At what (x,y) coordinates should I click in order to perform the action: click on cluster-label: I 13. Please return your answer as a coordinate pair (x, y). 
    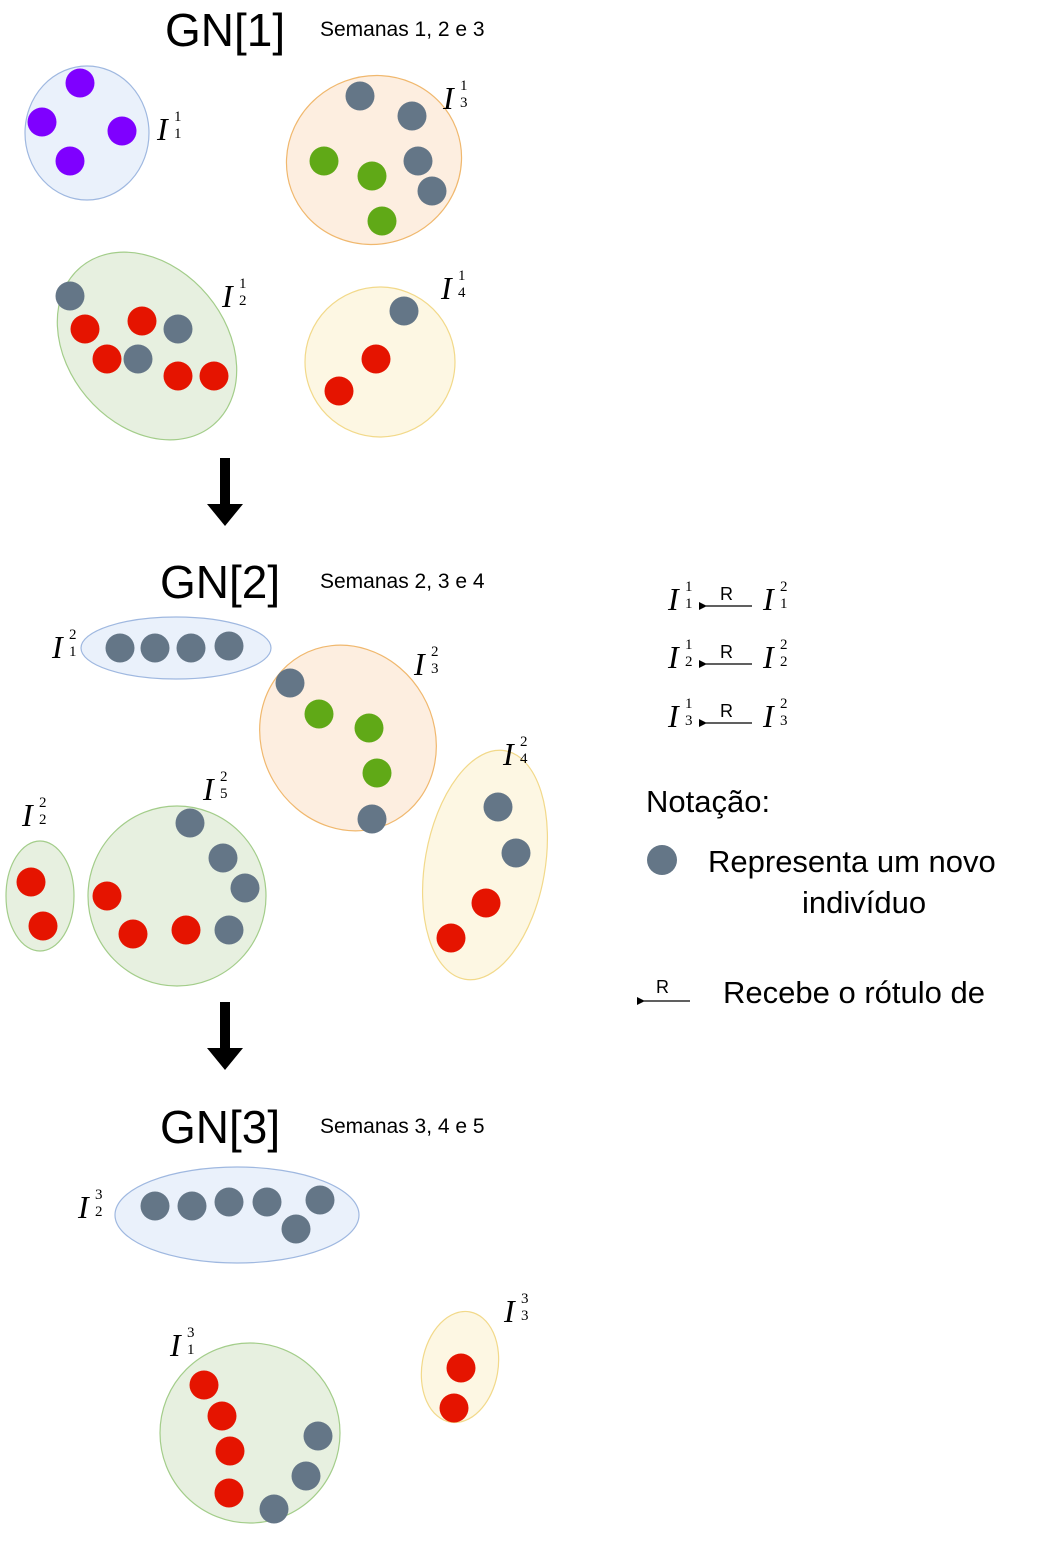
    Looking at the image, I should click on (455, 97).